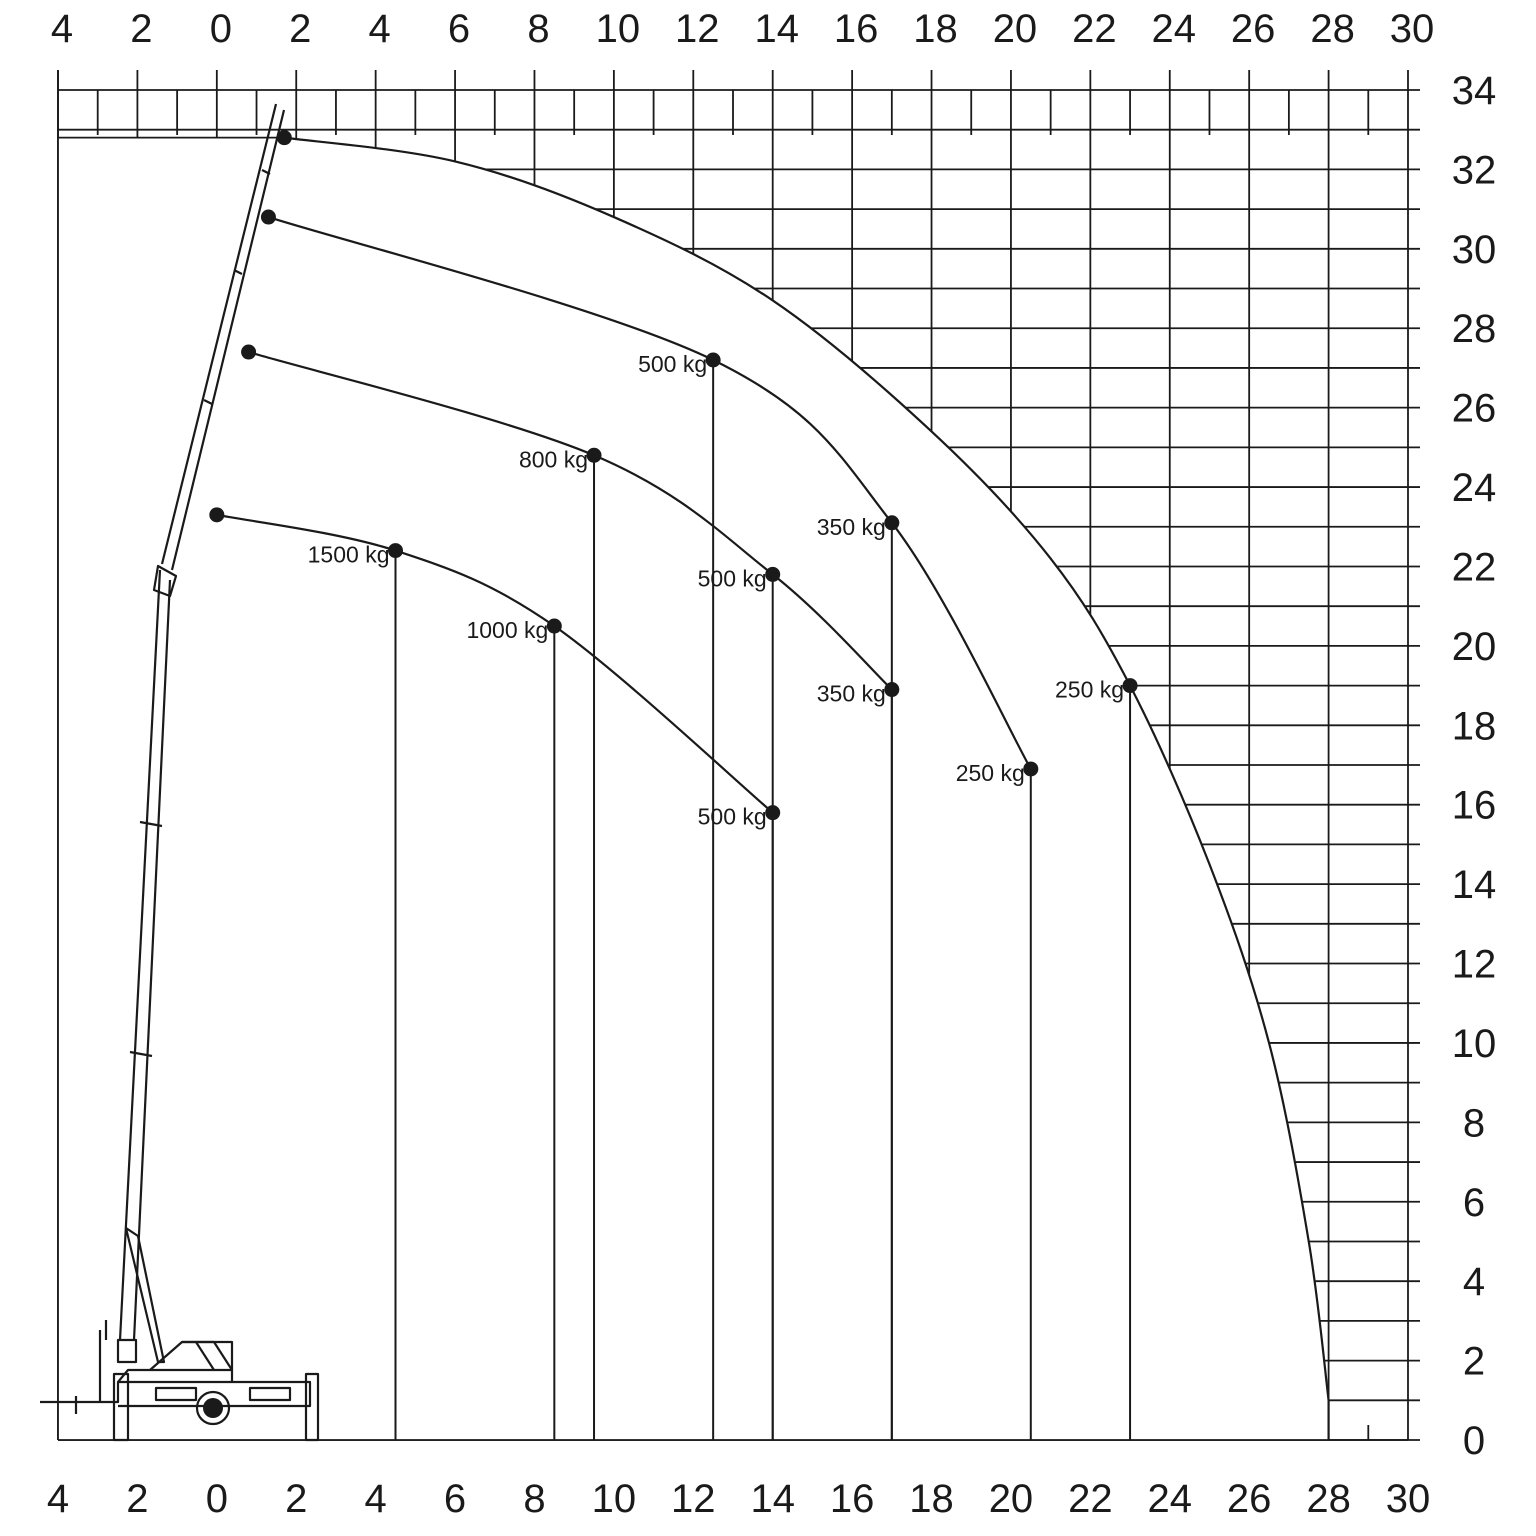 Image resolution: width=1536 pixels, height=1536 pixels. I want to click on load-label: 800 kg, so click(553, 459).